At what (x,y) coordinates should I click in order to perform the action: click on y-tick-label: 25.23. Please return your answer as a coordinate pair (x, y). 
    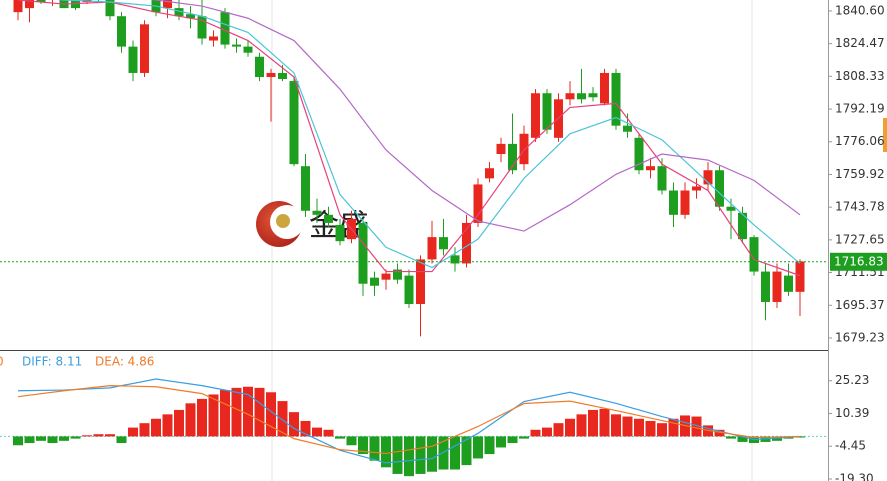
    Looking at the image, I should click on (852, 380).